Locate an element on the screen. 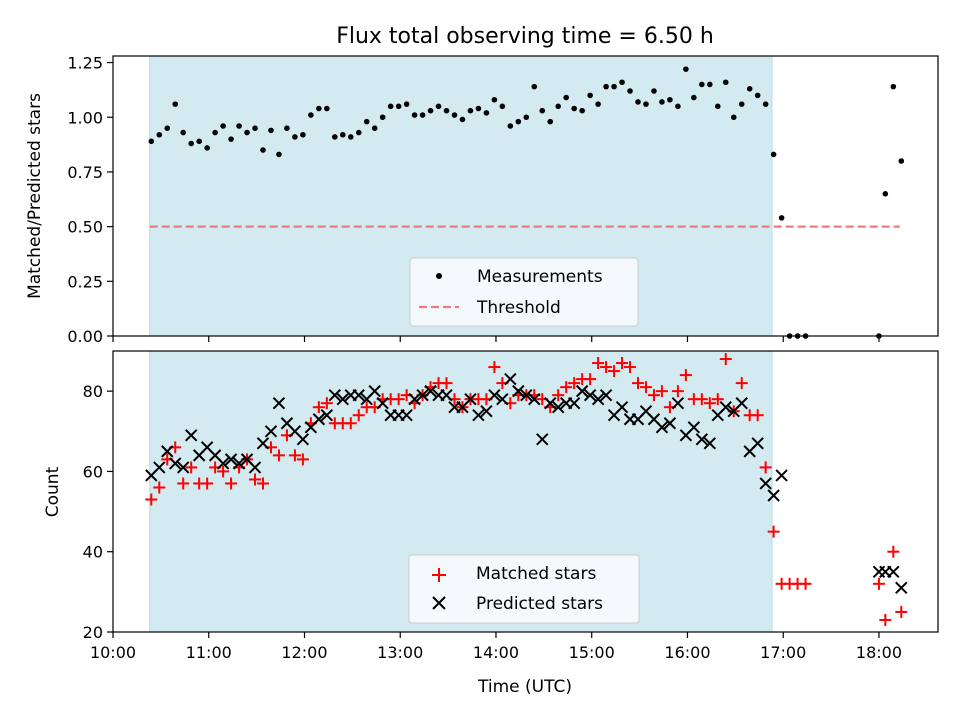 Image resolution: width=960 pixels, height=720 pixels. legend-matched-label: Matched stars is located at coordinates (536, 574).